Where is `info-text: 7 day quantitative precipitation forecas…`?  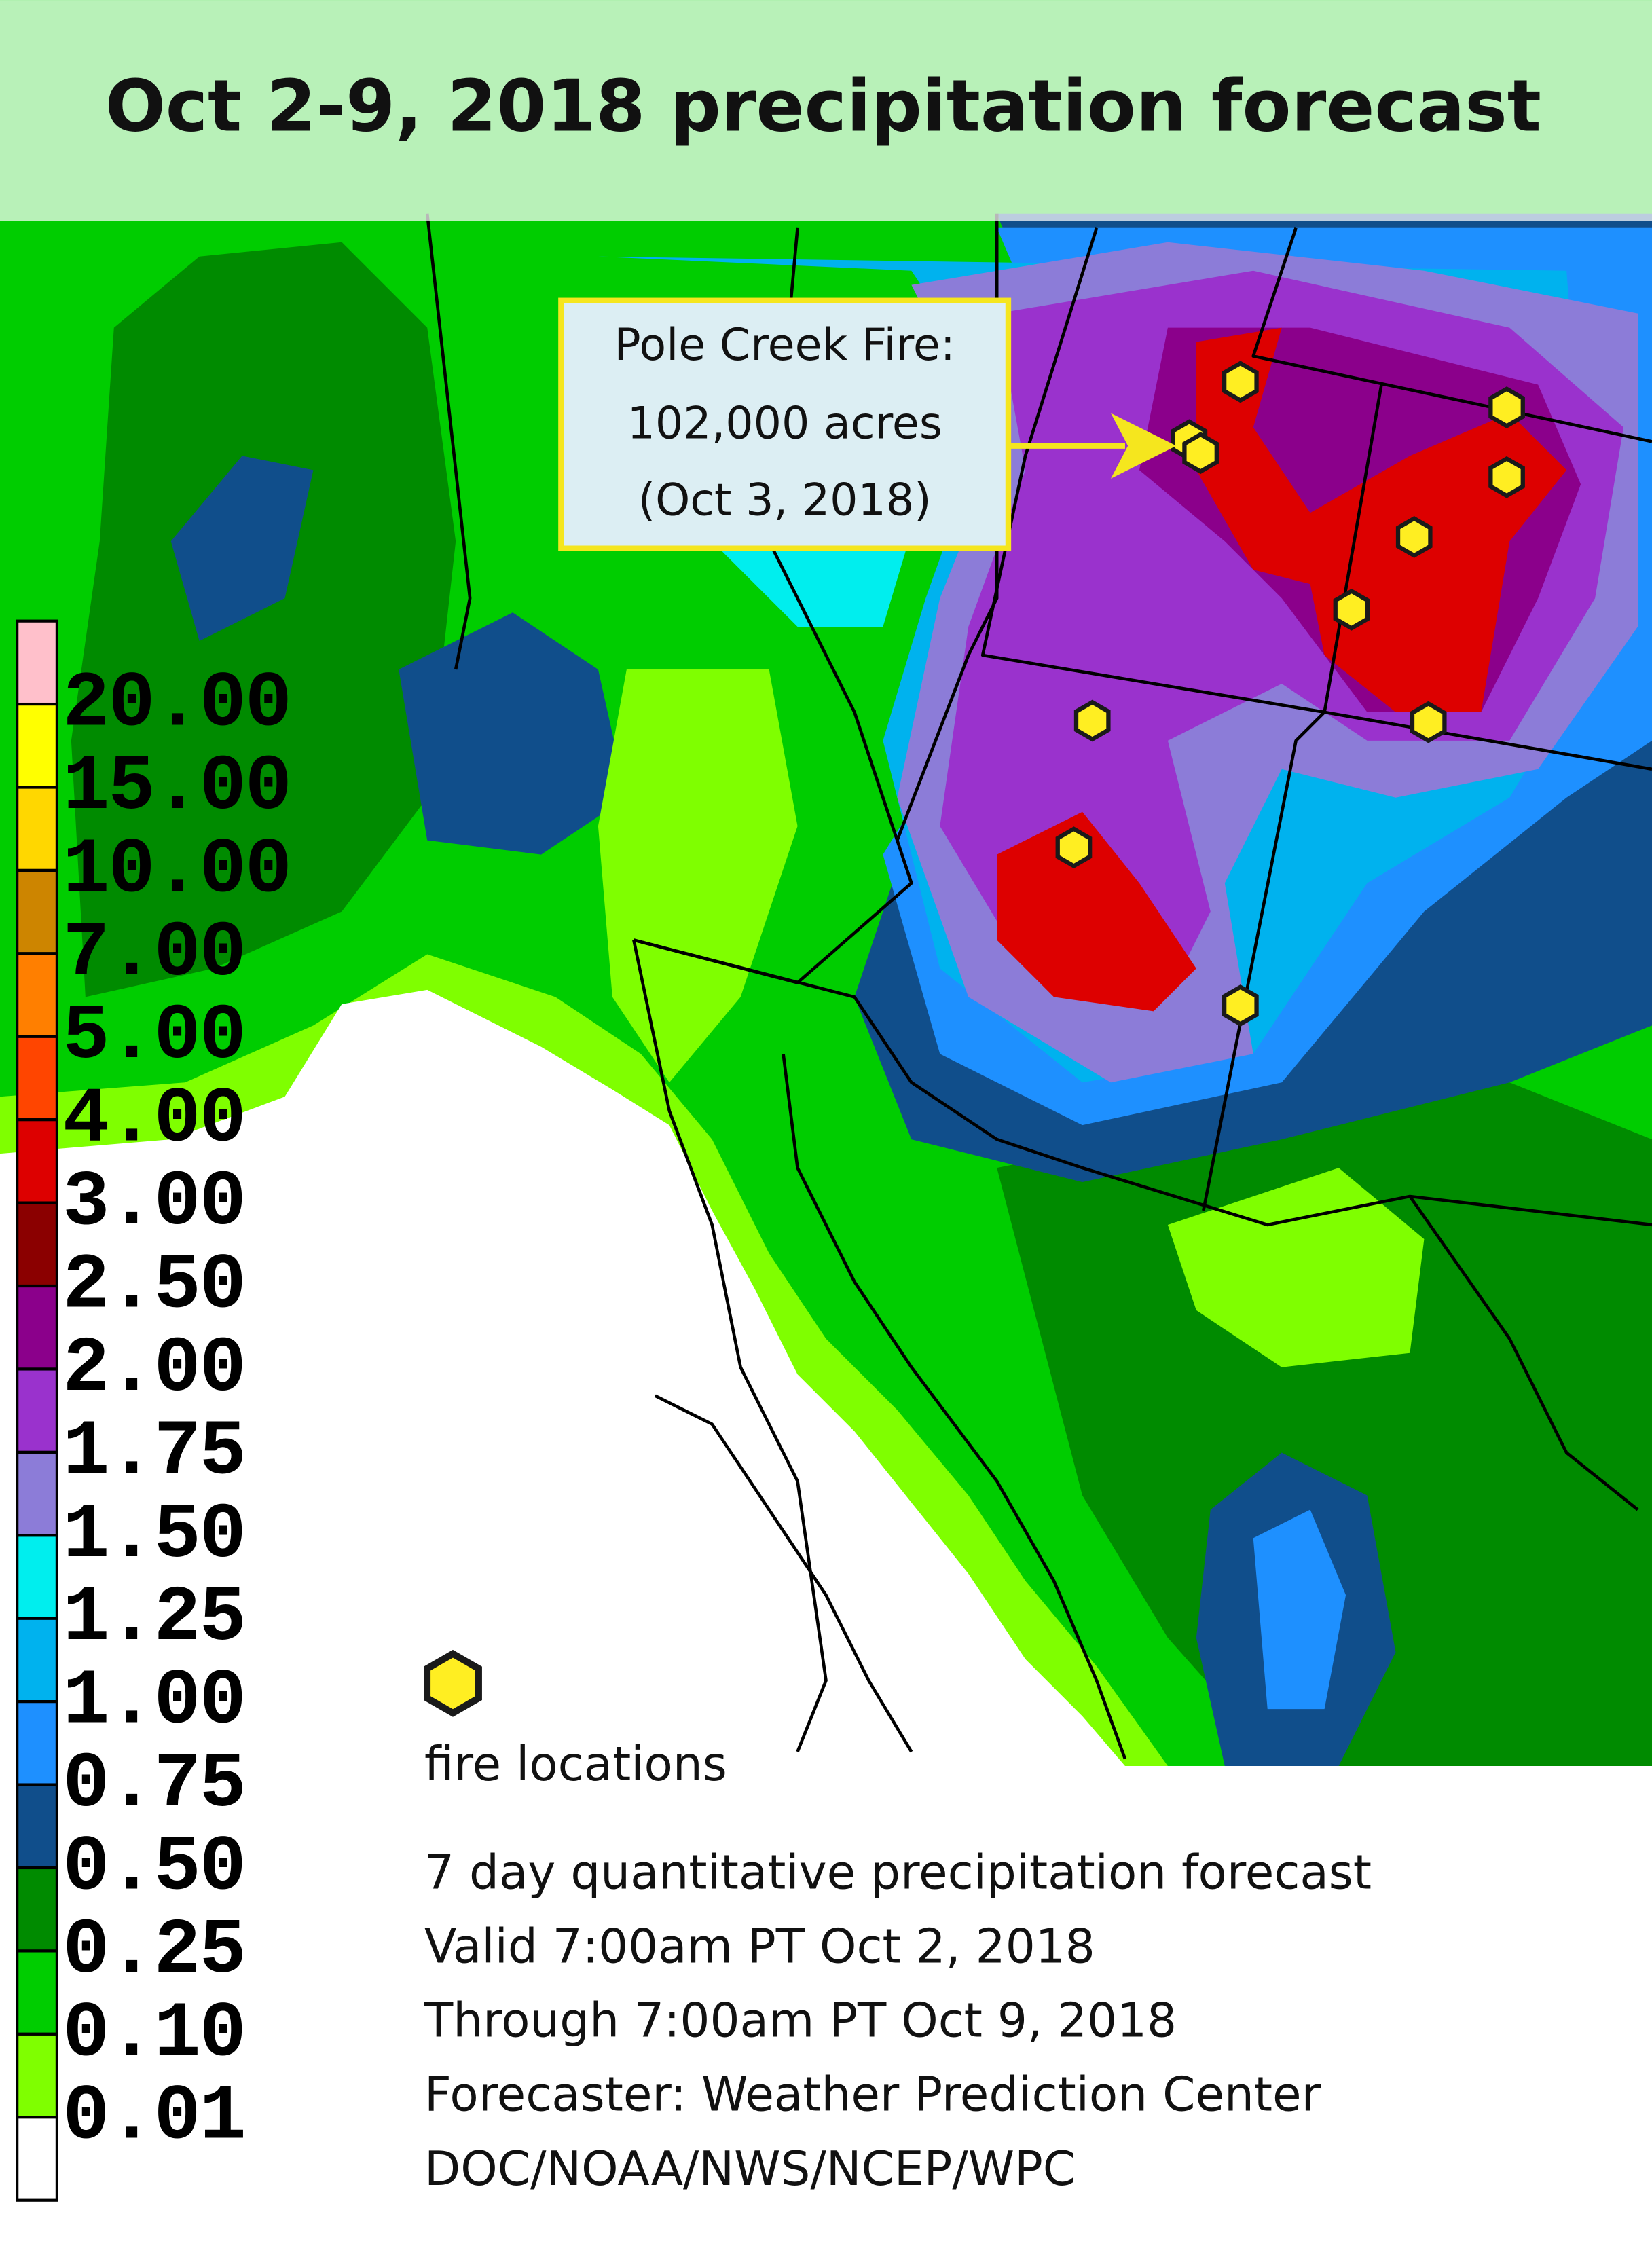
info-text: 7 day quantitative precipitation forecas… is located at coordinates (898, 2021).